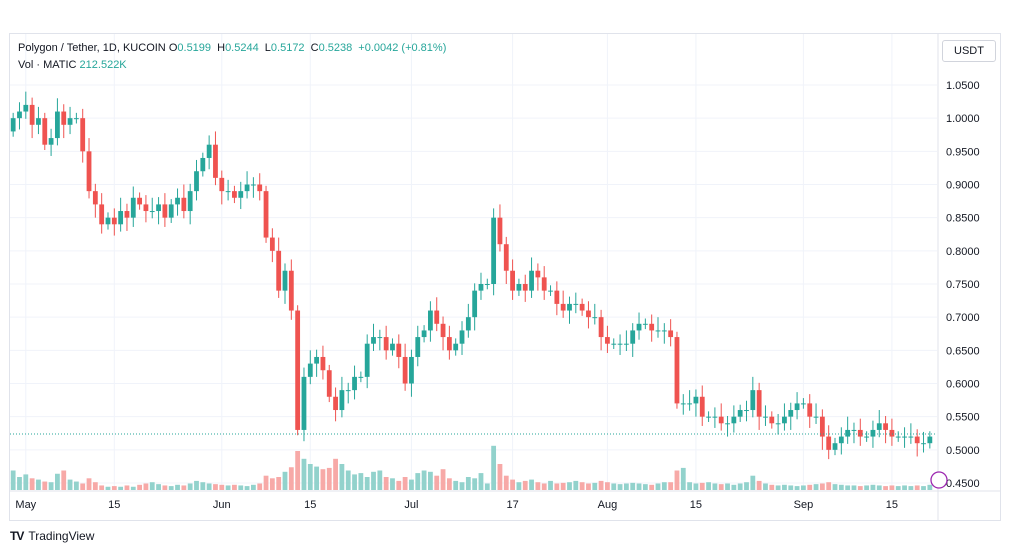 The width and height of the screenshot is (1012, 555). What do you see at coordinates (963, 418) in the screenshot?
I see `y-tick-label: 0.5500` at bounding box center [963, 418].